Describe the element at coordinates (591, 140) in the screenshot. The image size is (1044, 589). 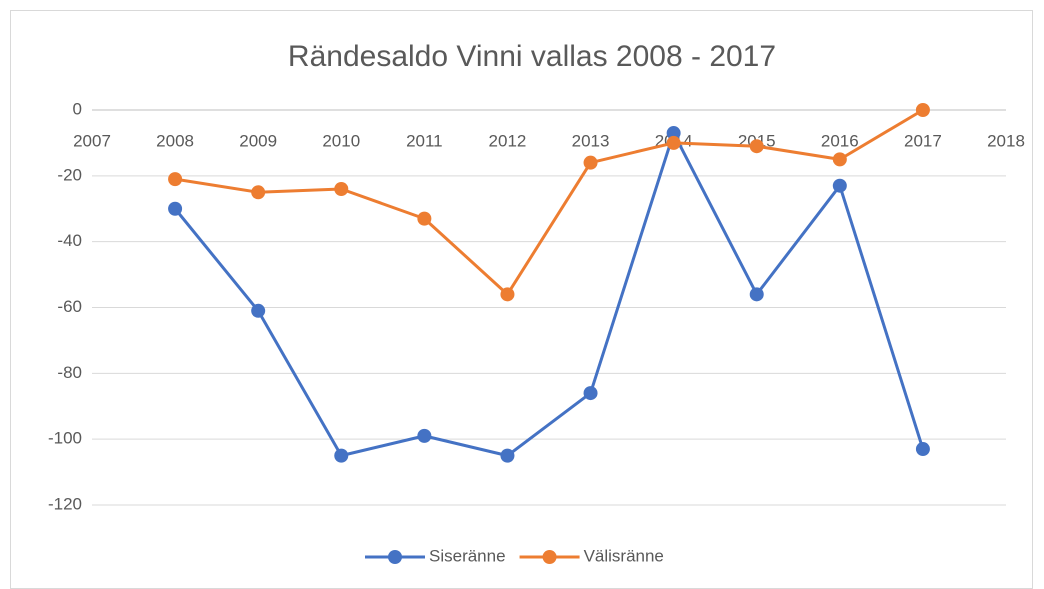
I see `x-tick-label: 2013` at that location.